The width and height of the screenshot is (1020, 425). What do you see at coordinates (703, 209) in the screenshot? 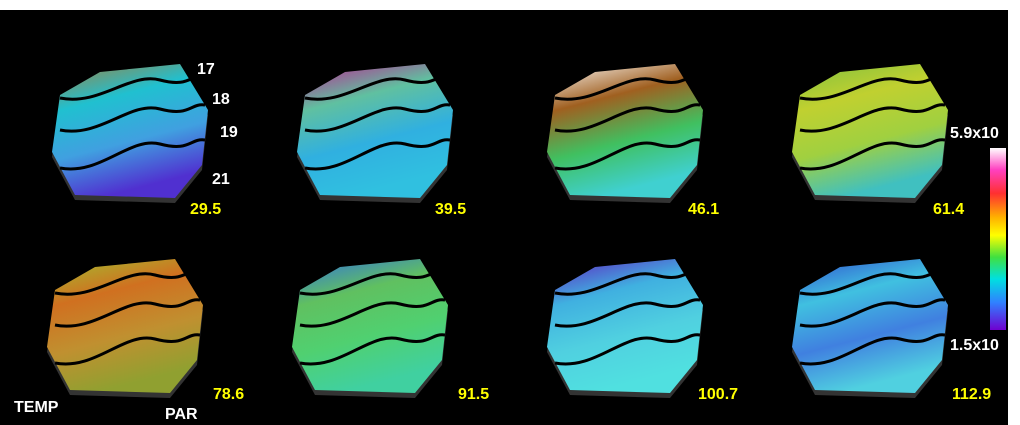
I see `time-label: 46.1` at bounding box center [703, 209].